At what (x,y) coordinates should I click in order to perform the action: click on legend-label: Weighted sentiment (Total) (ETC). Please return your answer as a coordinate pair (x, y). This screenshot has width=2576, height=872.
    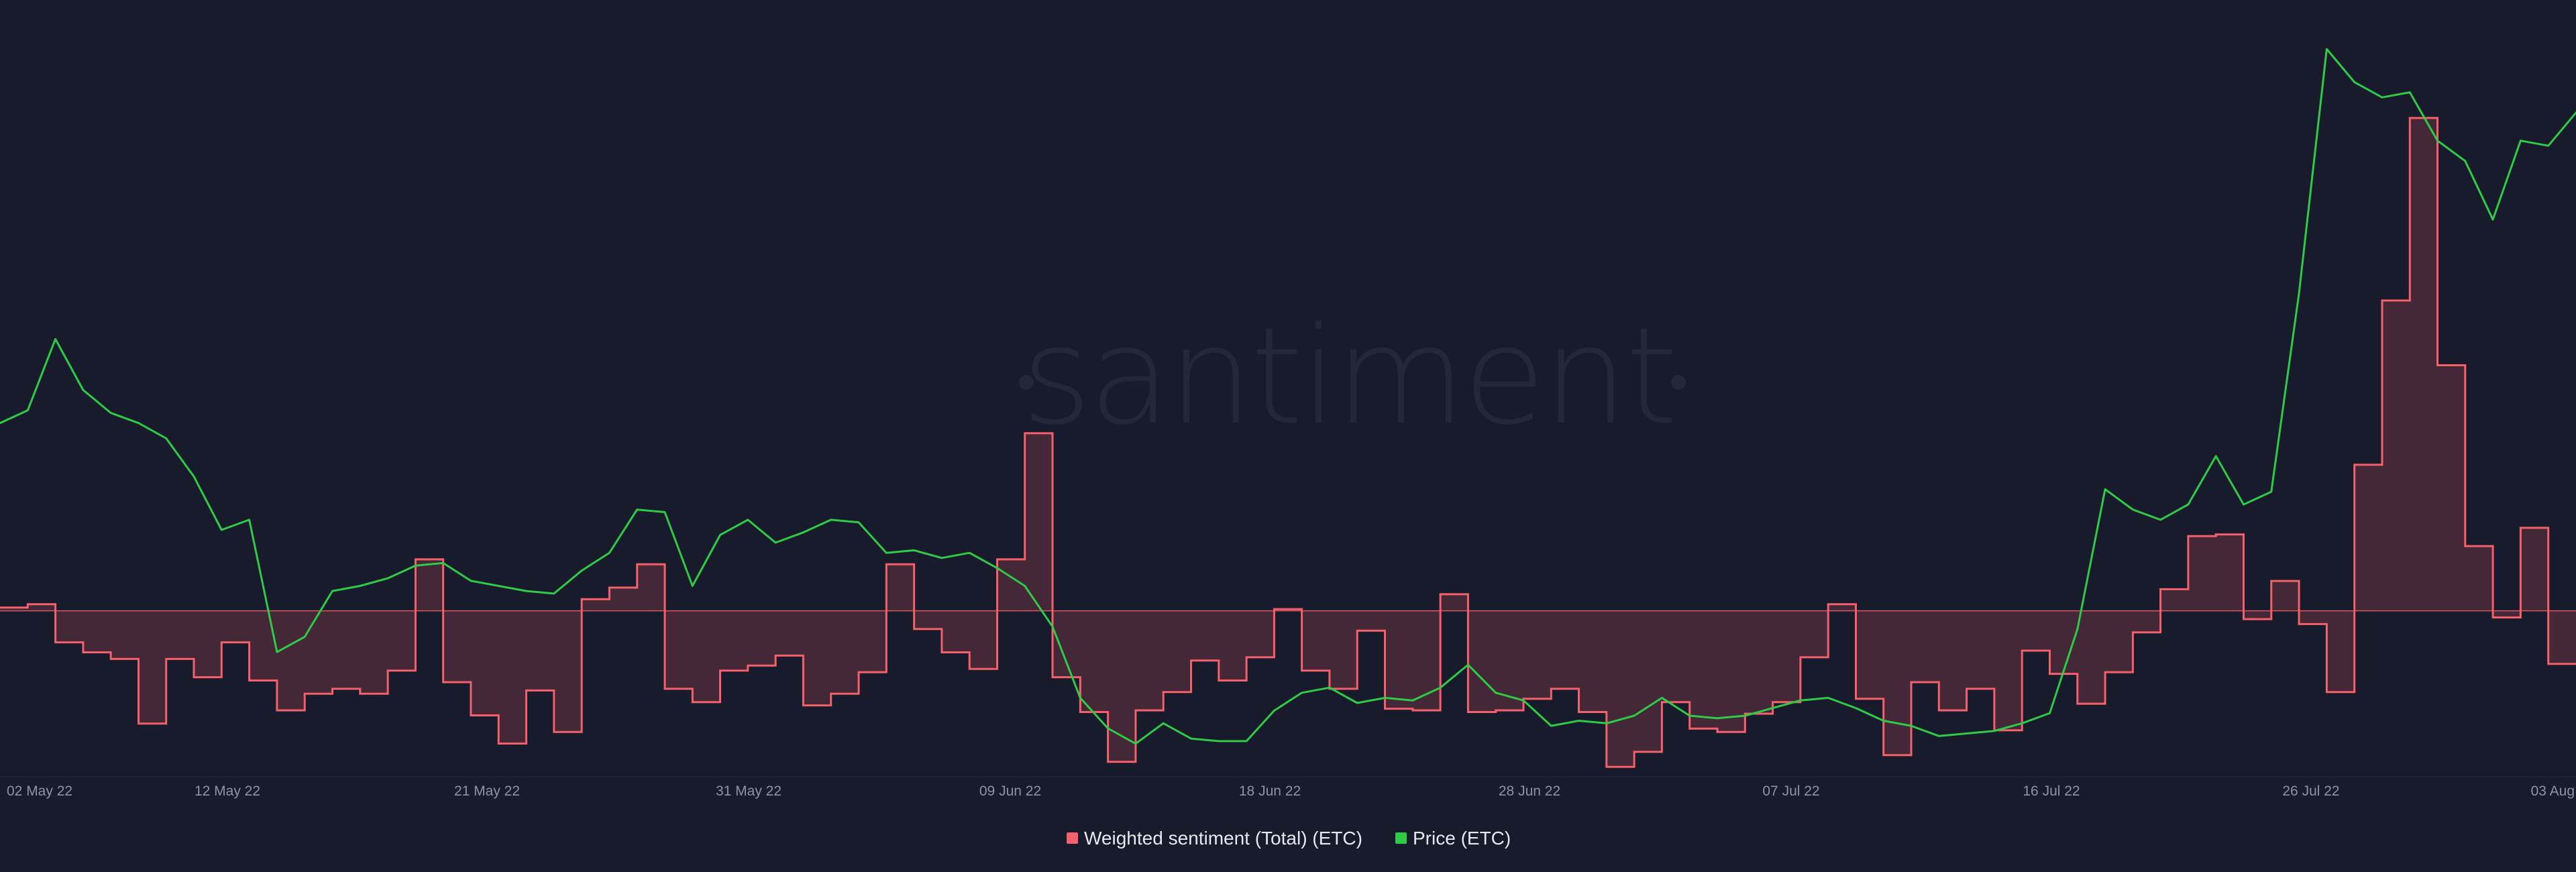
    Looking at the image, I should click on (1223, 839).